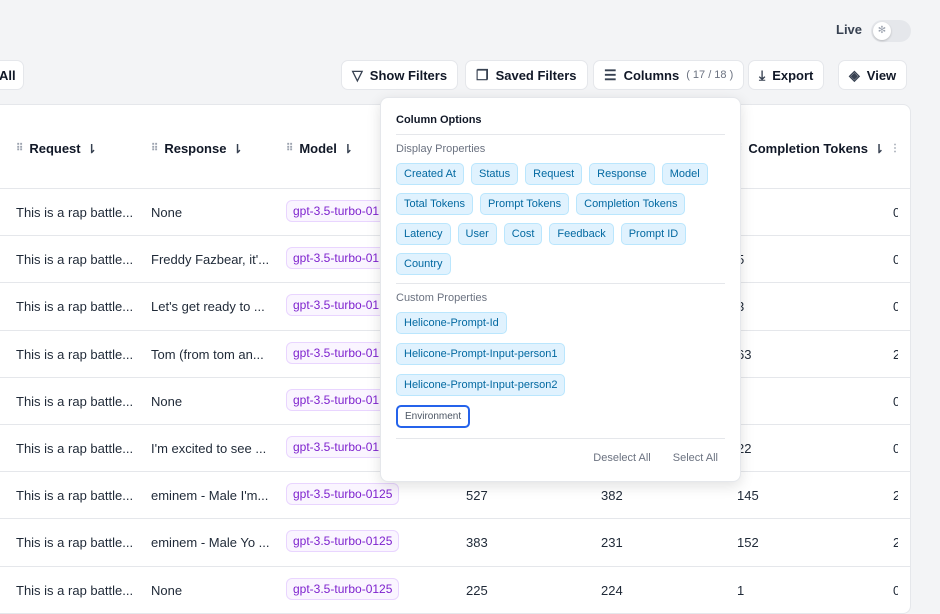 The height and width of the screenshot is (614, 940). Describe the element at coordinates (477, 590) in the screenshot. I see `total-cell: 225` at that location.